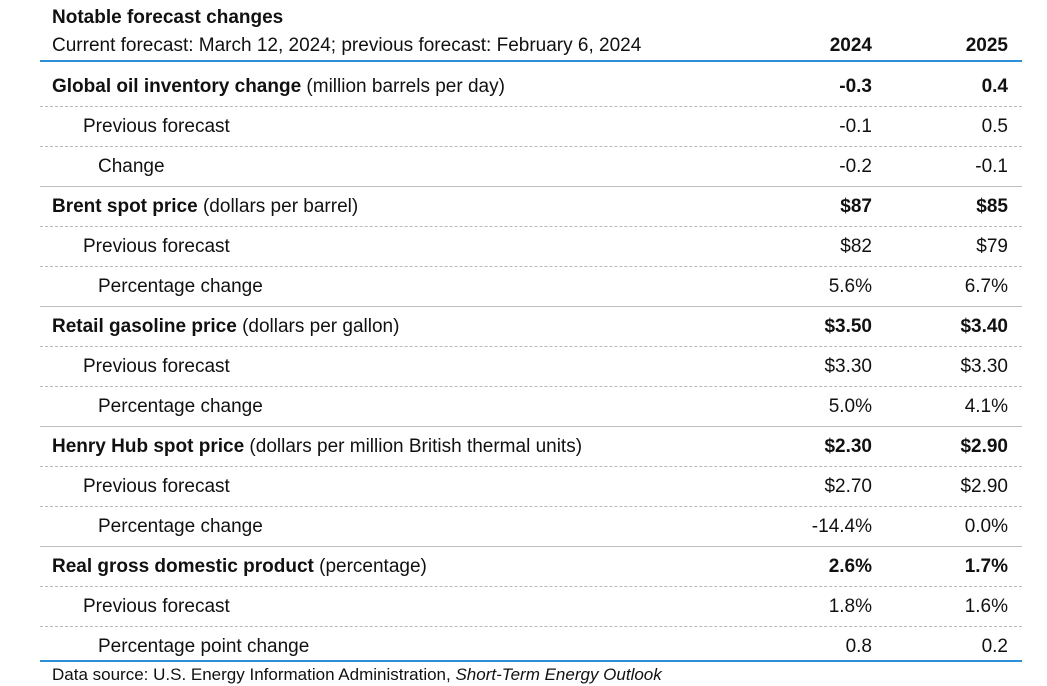 The image size is (1047, 686). Describe the element at coordinates (848, 446) in the screenshot. I see `value-2024: $2.30` at that location.